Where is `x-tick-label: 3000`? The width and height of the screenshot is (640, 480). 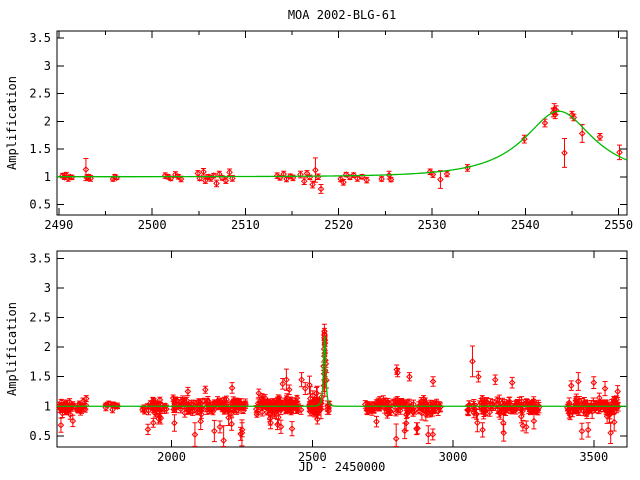 x-tick-label: 3000 is located at coordinates (453, 457).